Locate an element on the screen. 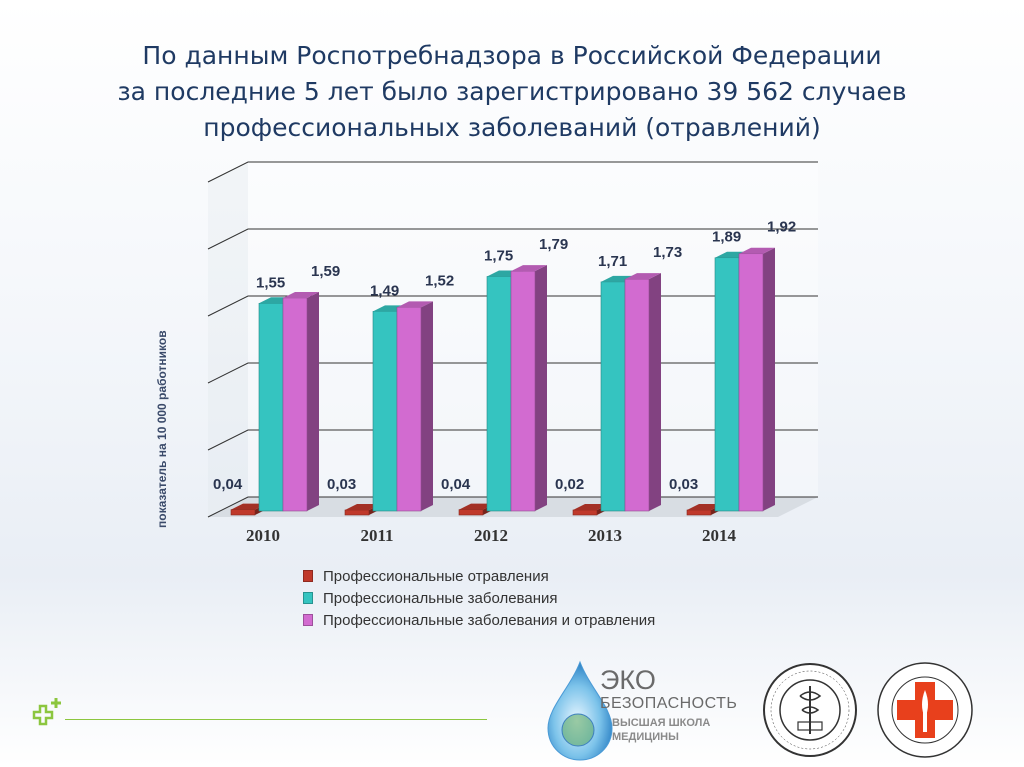 Image resolution: width=1024 pixels, height=767 pixels. eko-subtitle: ВЫСШАЯ ШКОЛА МЕДИЦИНЫ is located at coordinates (661, 730).